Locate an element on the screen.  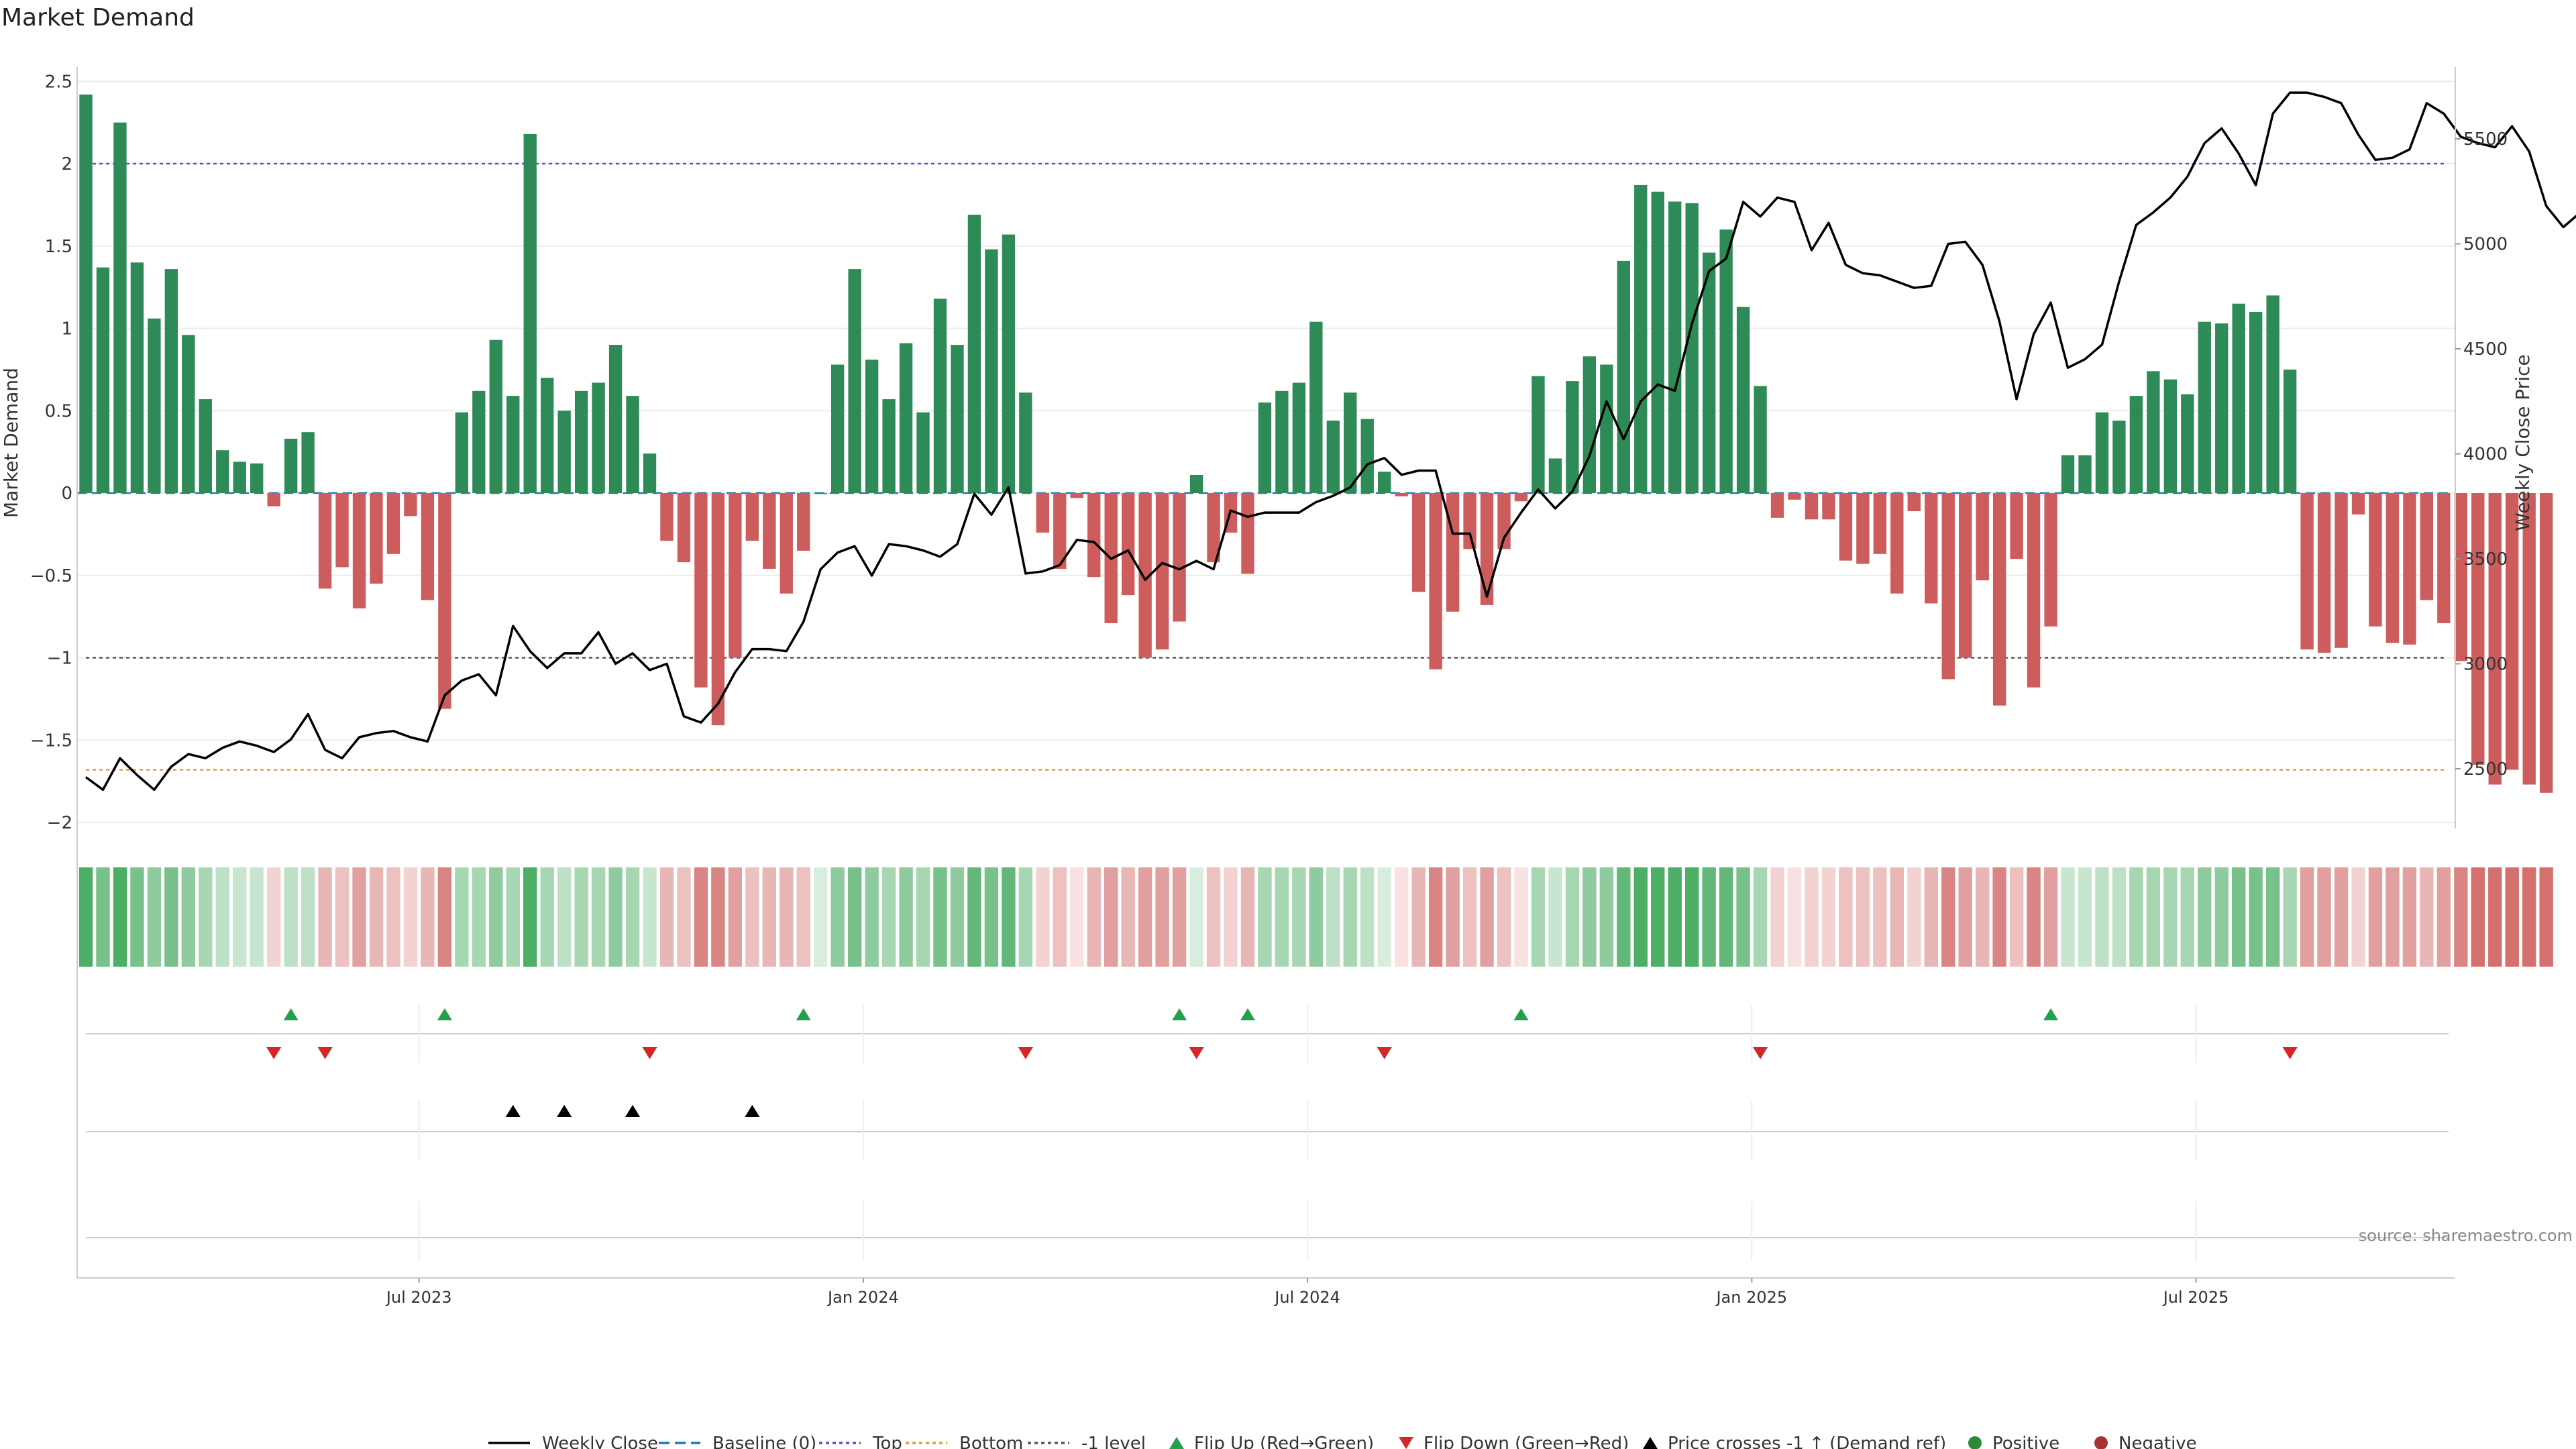
left-axis: 2.5 2 1.5 1 0.5 0 −0.5 −1 −1.5 −2 is located at coordinates (54, 672).